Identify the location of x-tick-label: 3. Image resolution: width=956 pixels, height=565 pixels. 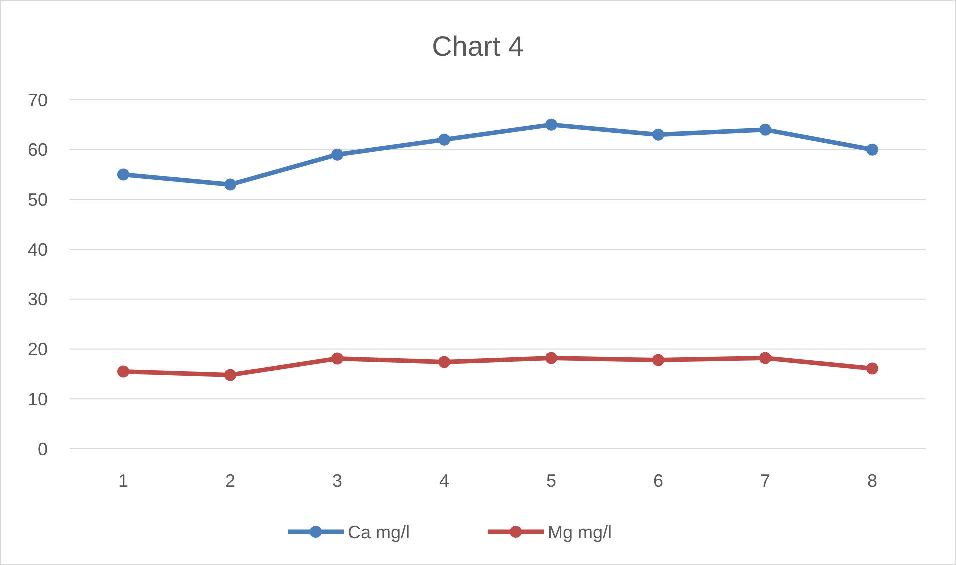
(337, 481).